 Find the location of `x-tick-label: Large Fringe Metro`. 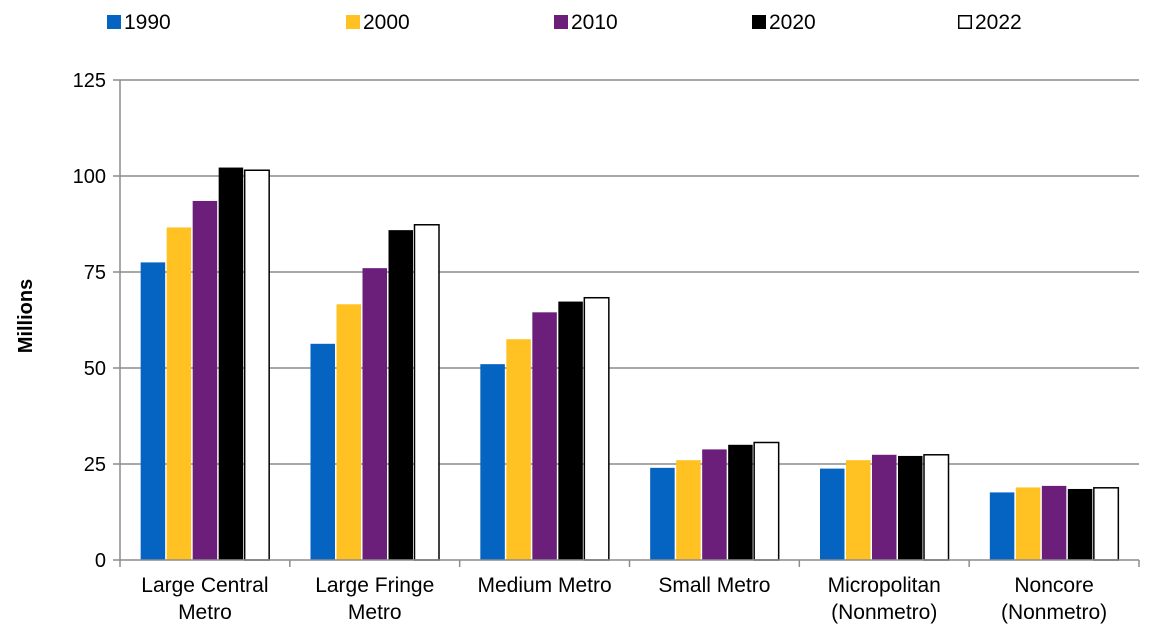

x-tick-label: Large Fringe Metro is located at coordinates (374, 599).